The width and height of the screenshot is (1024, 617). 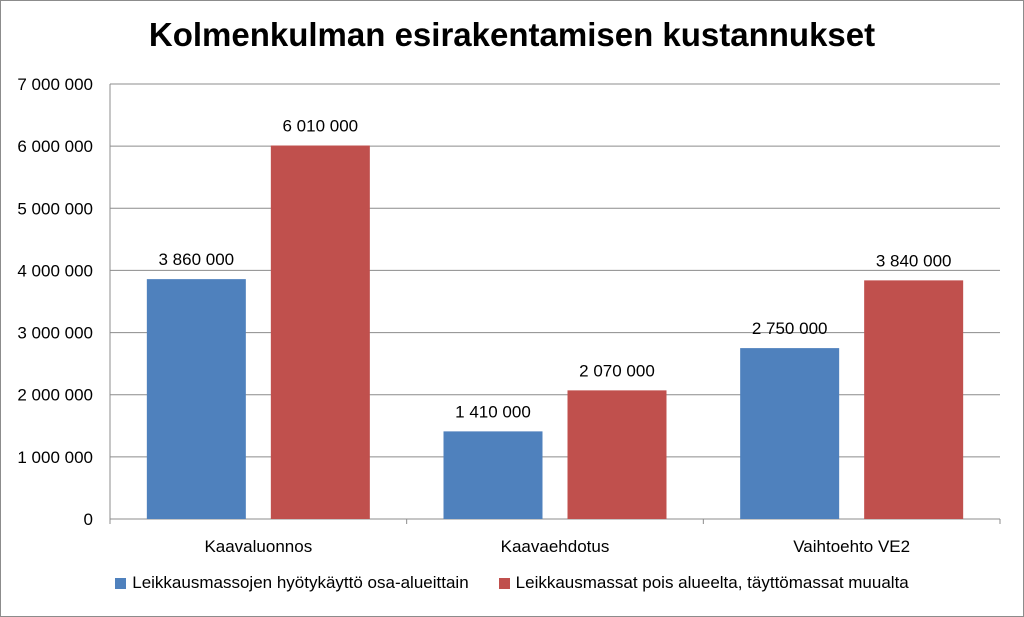 What do you see at coordinates (914, 260) in the screenshot?
I see `data-label: 3 840 000` at bounding box center [914, 260].